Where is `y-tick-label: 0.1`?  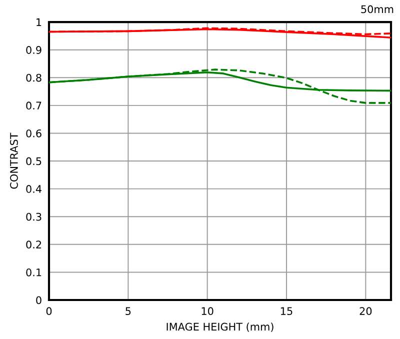 y-tick-label: 0.1 is located at coordinates (34, 272).